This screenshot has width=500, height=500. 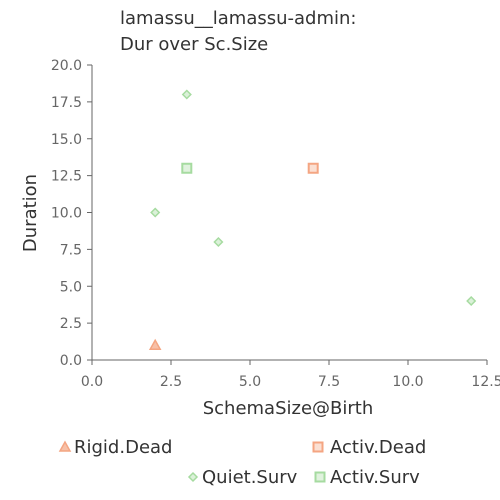 I want to click on x-tick-label: 5.0, so click(x=250, y=382).